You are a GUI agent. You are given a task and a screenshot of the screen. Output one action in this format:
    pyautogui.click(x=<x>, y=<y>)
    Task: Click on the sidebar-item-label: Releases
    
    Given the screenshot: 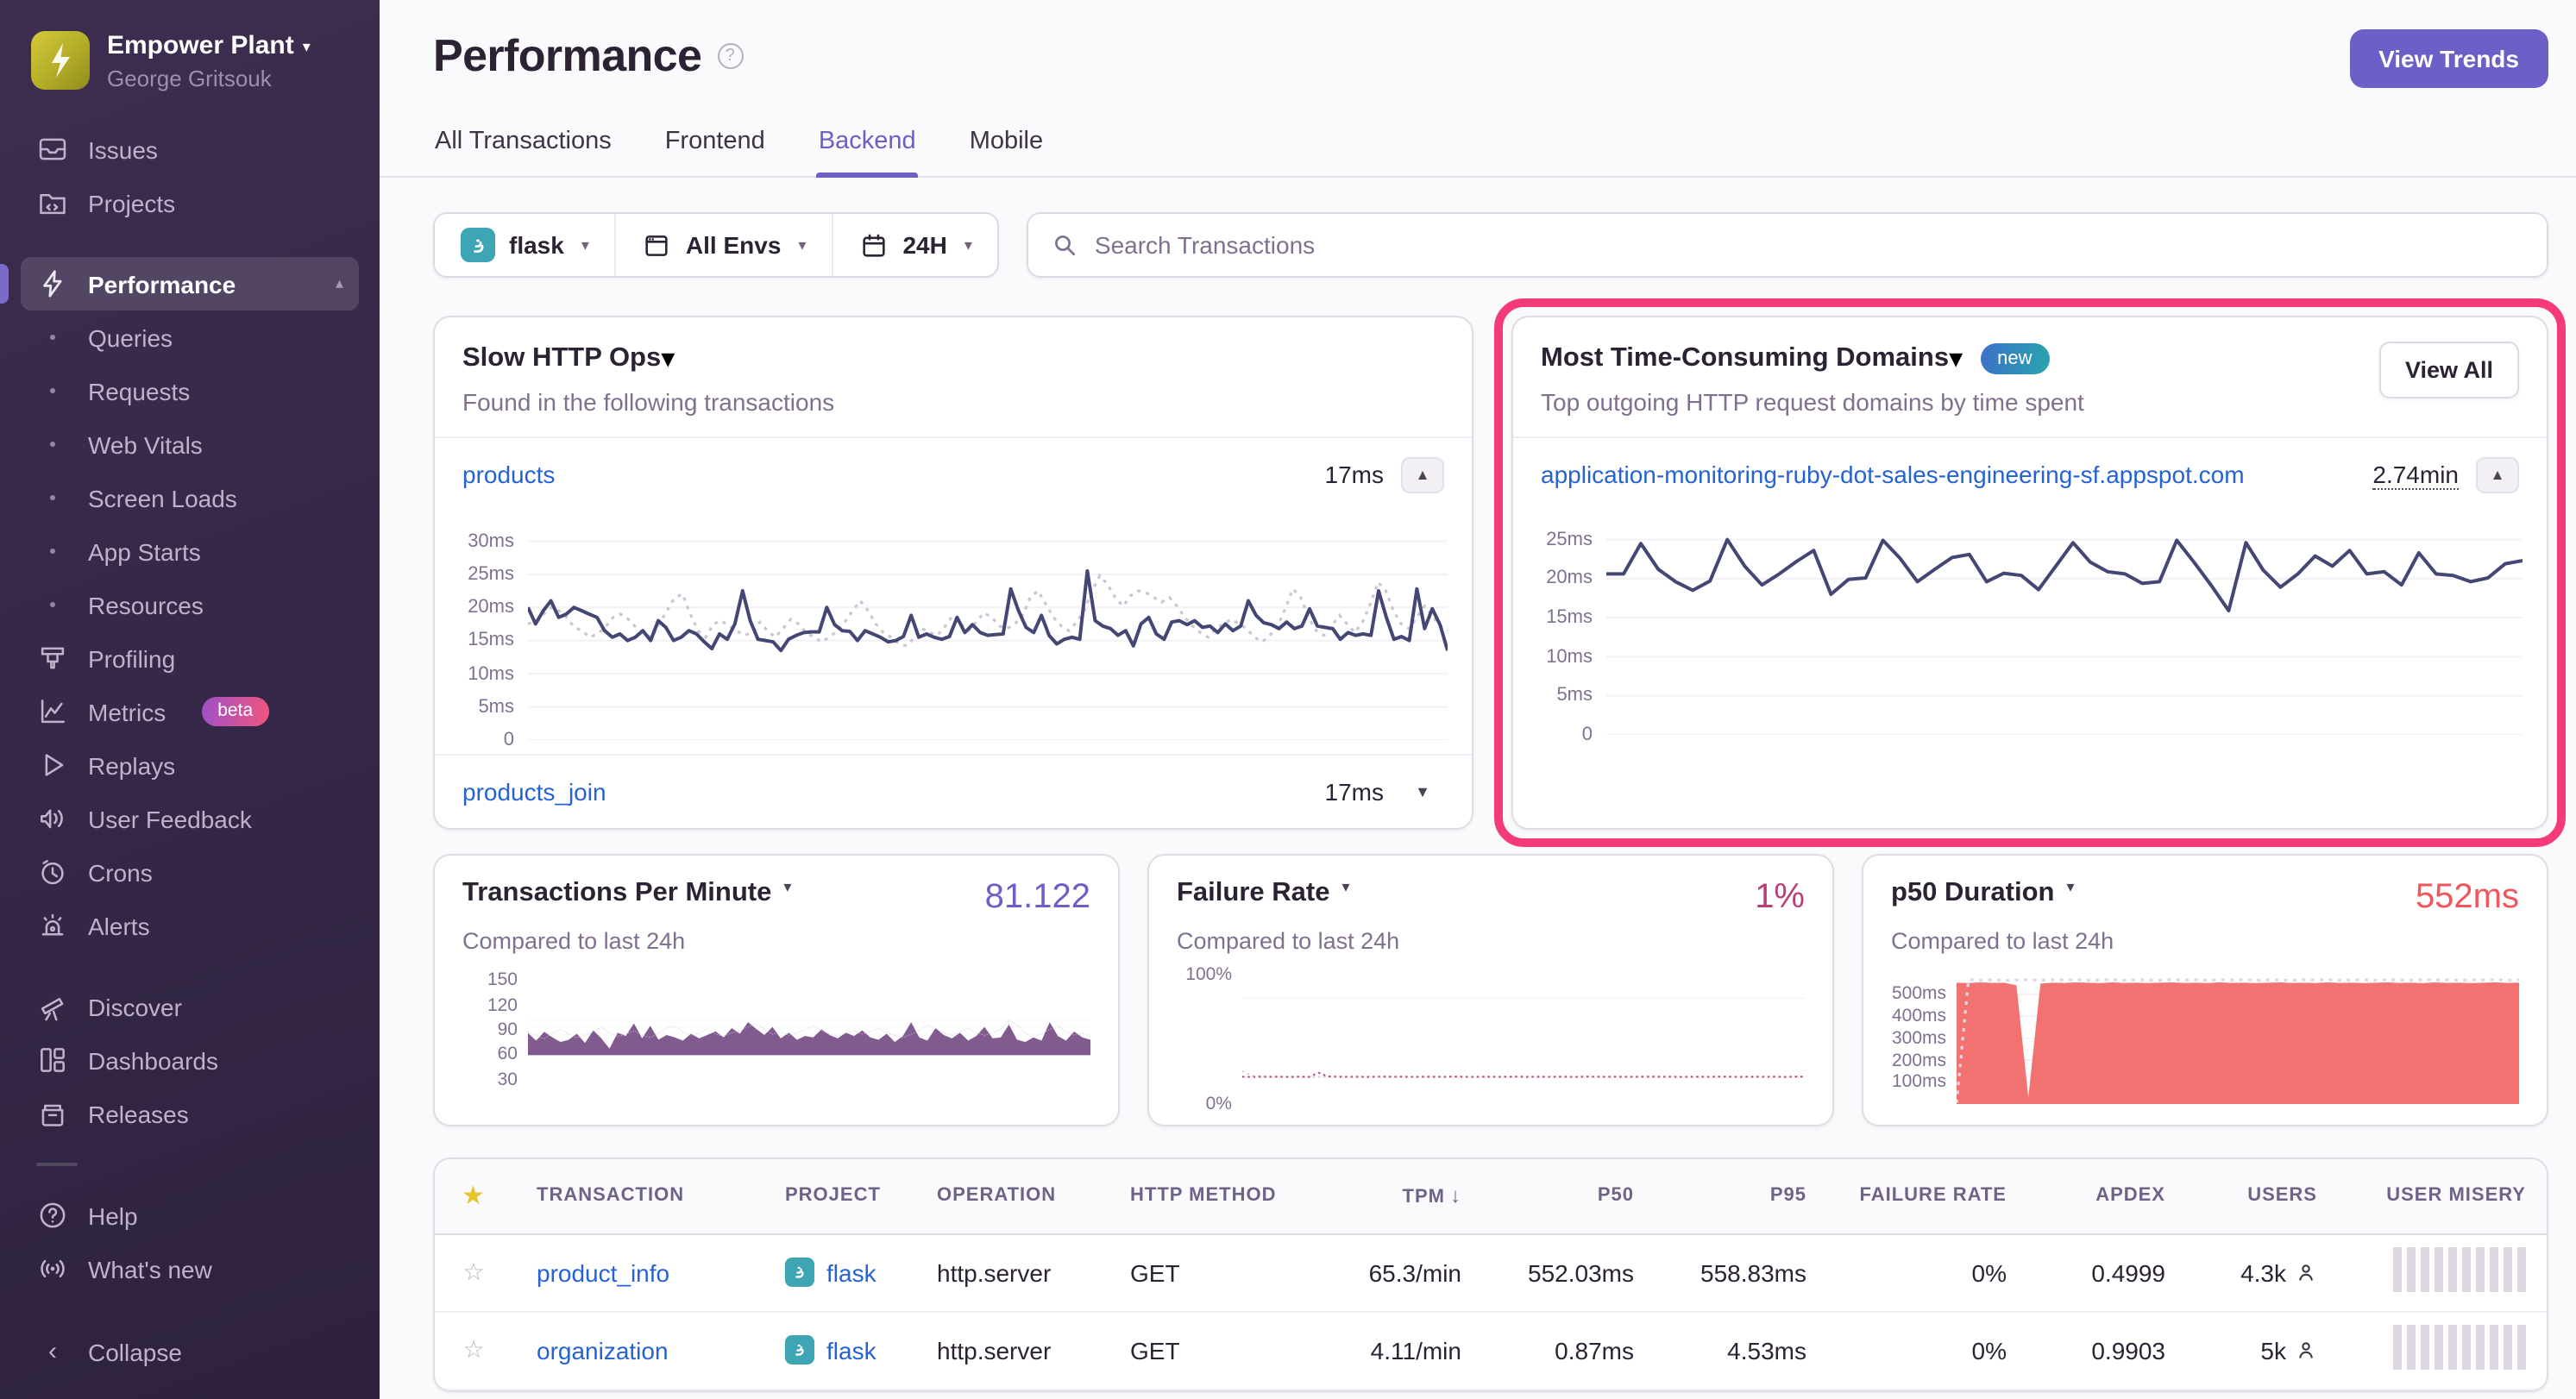 What is the action you would take?
    pyautogui.click(x=138, y=1113)
    